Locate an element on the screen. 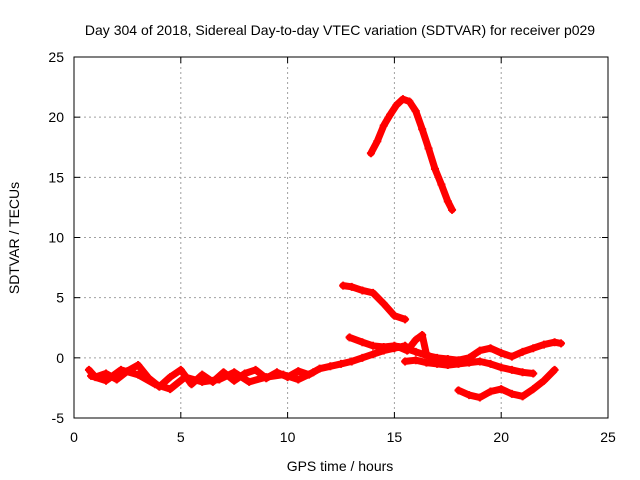 The height and width of the screenshot is (480, 640). x-tick-label: 15 is located at coordinates (395, 437).